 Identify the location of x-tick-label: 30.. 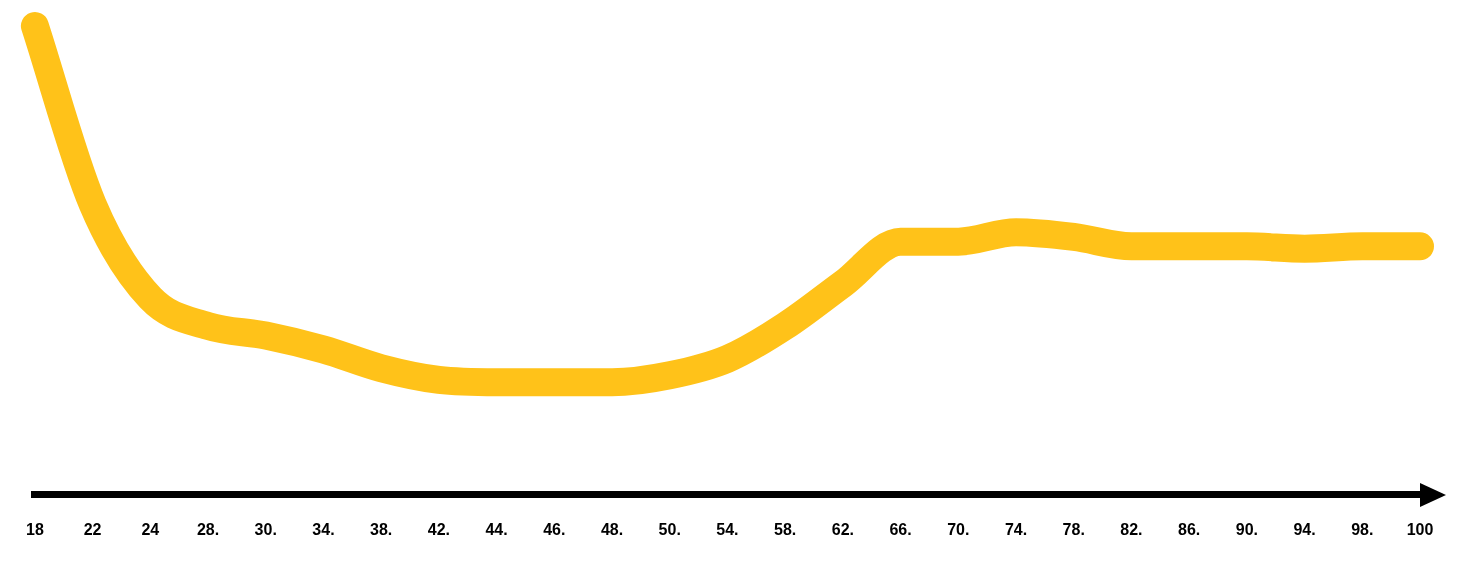
(265, 529).